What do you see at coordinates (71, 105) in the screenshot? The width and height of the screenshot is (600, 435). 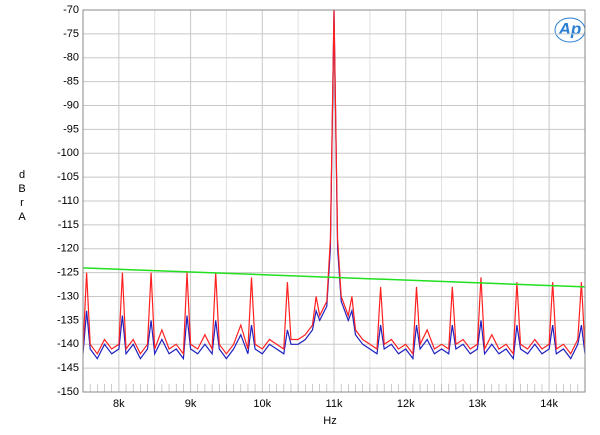 I see `y-tick-label: -90` at bounding box center [71, 105].